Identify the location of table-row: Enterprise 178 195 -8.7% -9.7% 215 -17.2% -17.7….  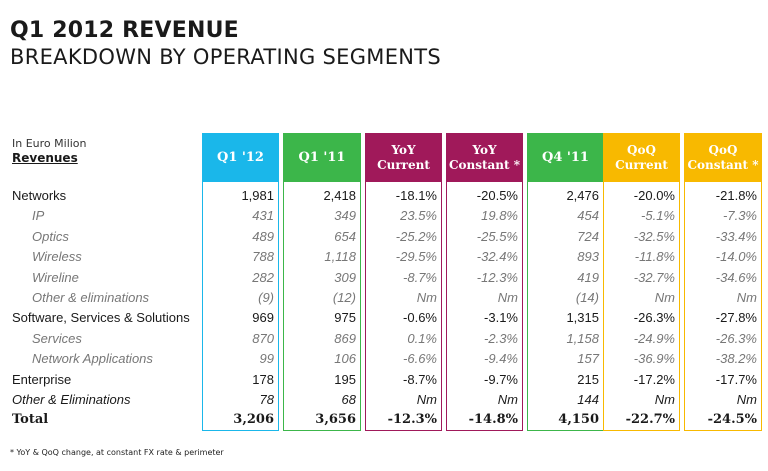
(384, 380).